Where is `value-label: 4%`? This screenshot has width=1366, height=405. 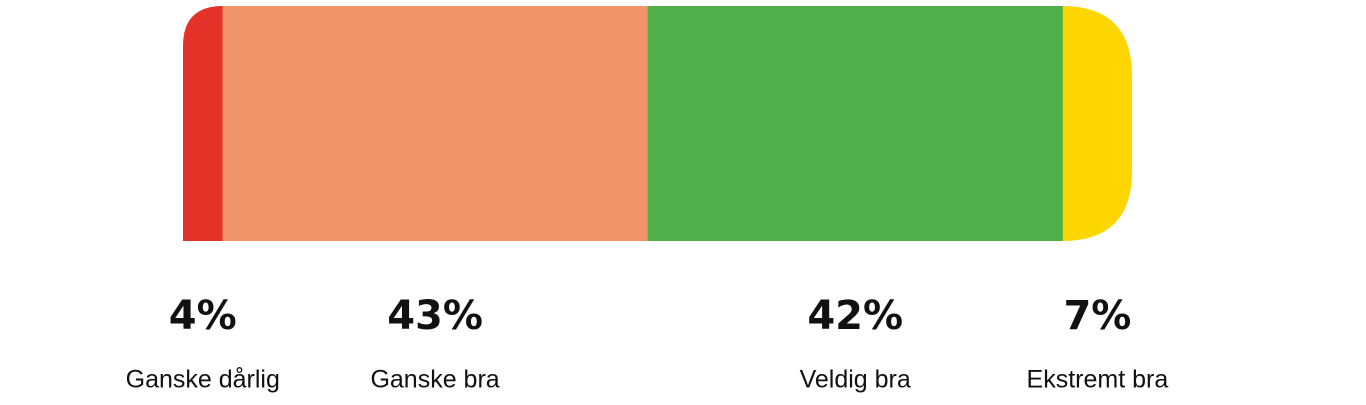
value-label: 4% is located at coordinates (203, 316).